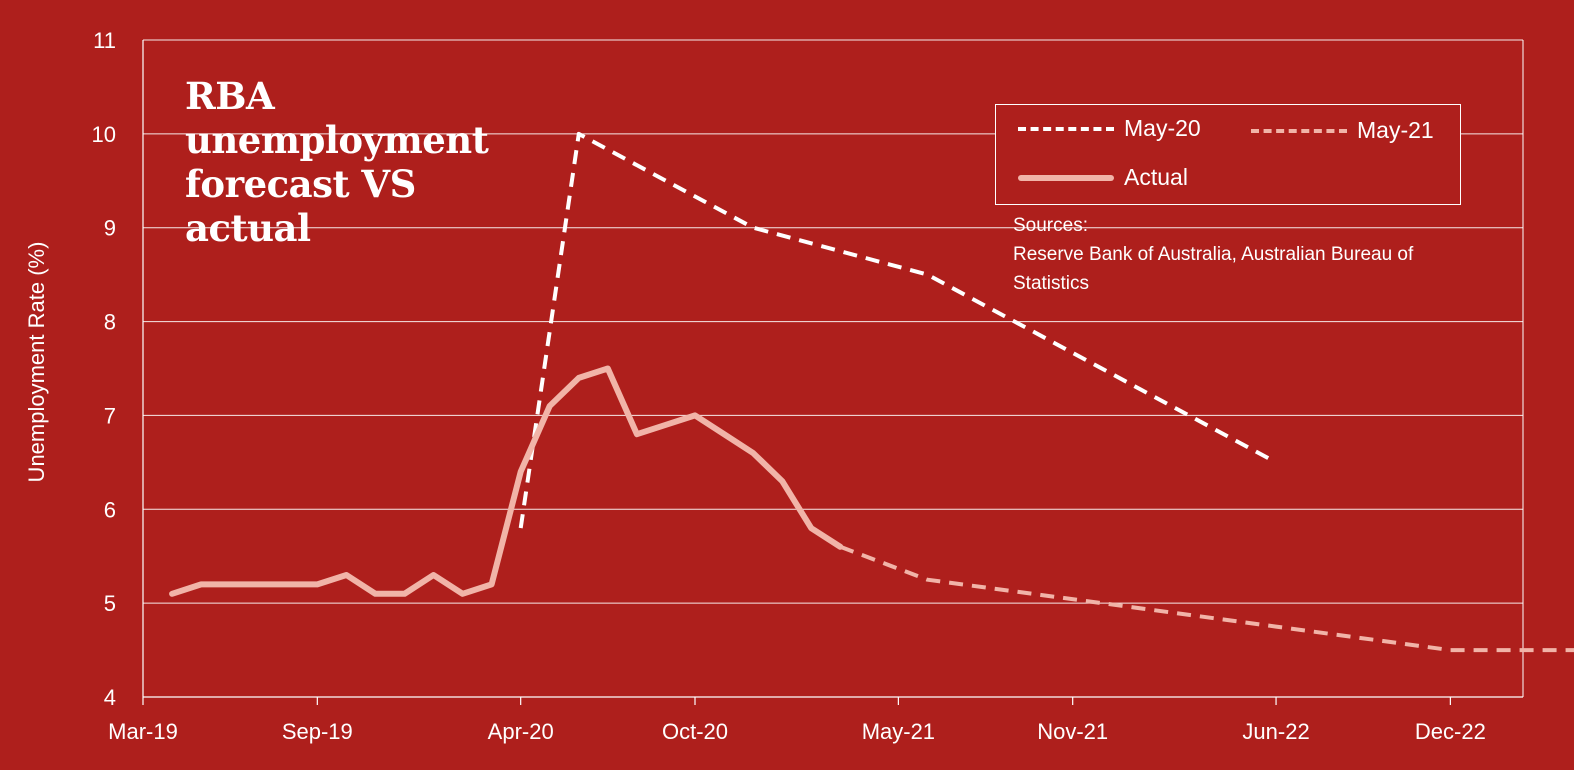 This screenshot has width=1574, height=770. I want to click on legend-label-may21: May-21, so click(1395, 130).